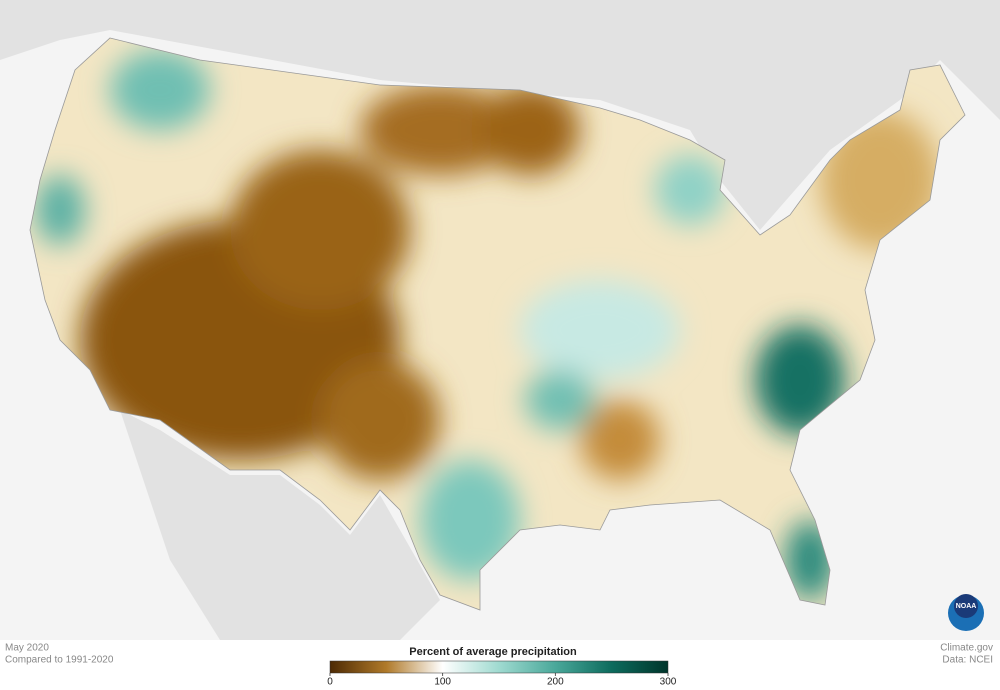 The height and width of the screenshot is (690, 1000). I want to click on site-credit: Climate.gov, so click(966, 648).